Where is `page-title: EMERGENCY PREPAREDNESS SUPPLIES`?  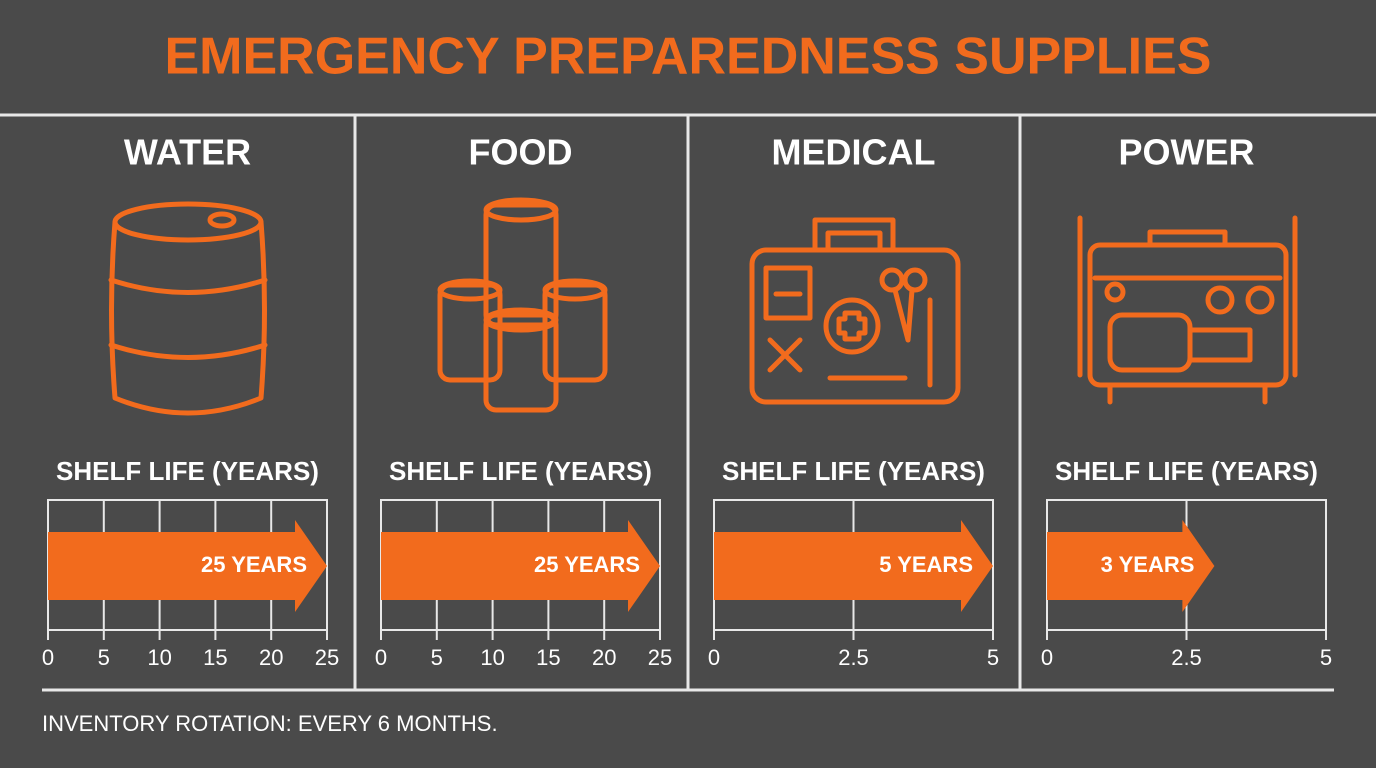 page-title: EMERGENCY PREPAREDNESS SUPPLIES is located at coordinates (688, 57).